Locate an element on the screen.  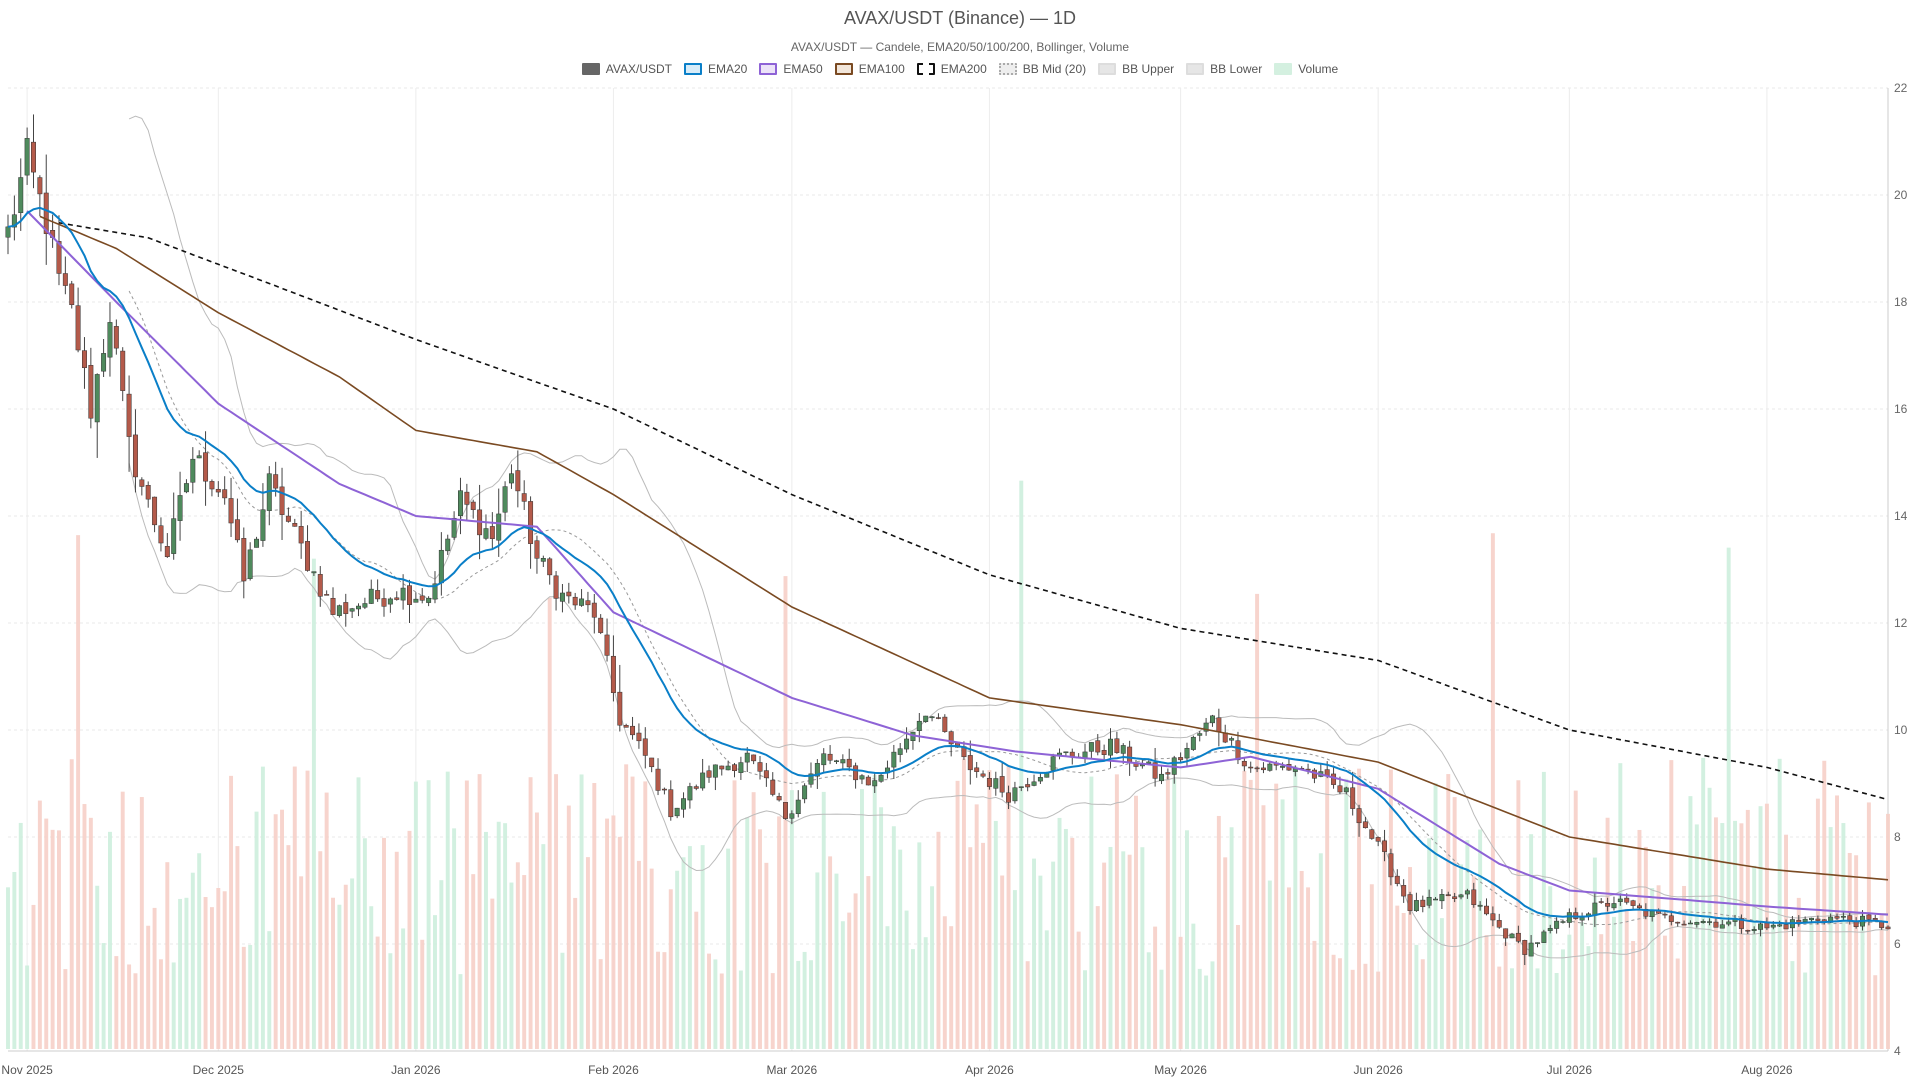
x-tick-label: Feb 2026 is located at coordinates (613, 1070).